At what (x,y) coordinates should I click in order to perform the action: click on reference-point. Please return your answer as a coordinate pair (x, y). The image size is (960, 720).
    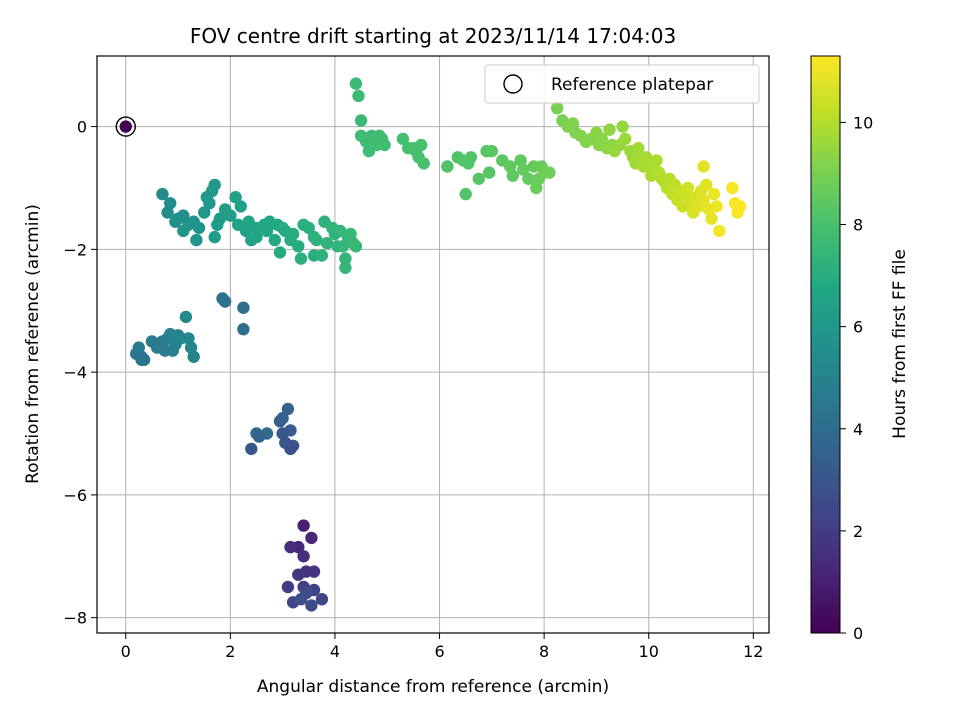
    Looking at the image, I should click on (125, 126).